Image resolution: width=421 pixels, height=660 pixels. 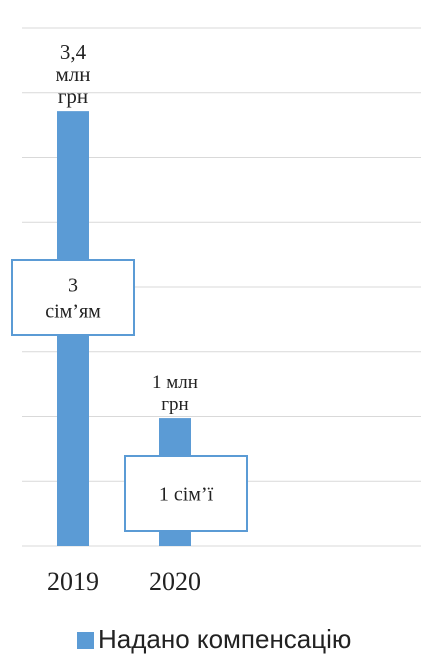 What do you see at coordinates (124, 581) in the screenshot?
I see `x-axis-tick-labels: 2019 2020` at bounding box center [124, 581].